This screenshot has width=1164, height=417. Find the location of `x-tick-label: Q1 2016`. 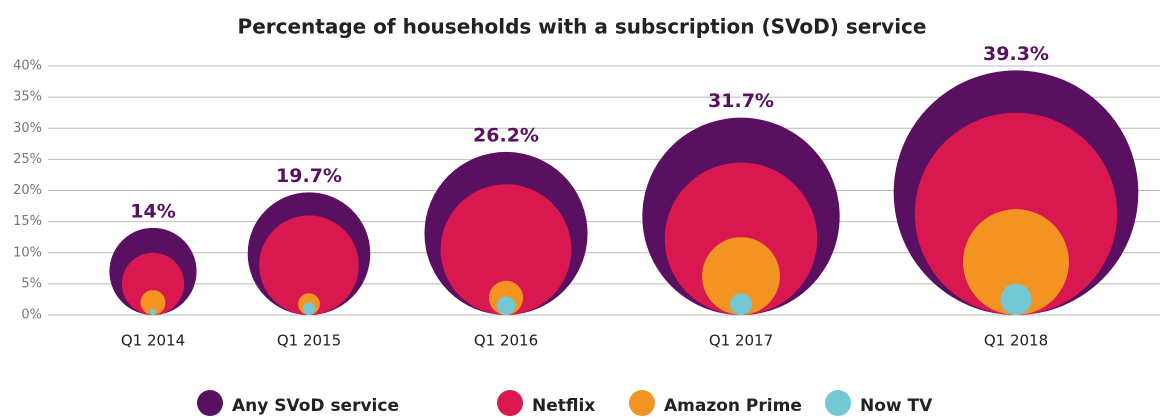

x-tick-label: Q1 2016 is located at coordinates (506, 341).